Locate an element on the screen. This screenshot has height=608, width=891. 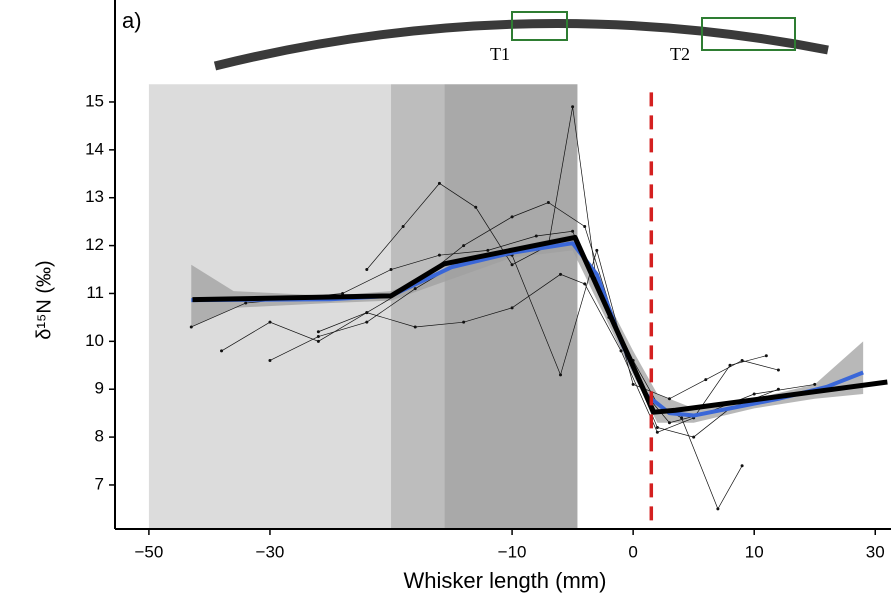
y-tick-label: 11 is located at coordinates (95, 292).